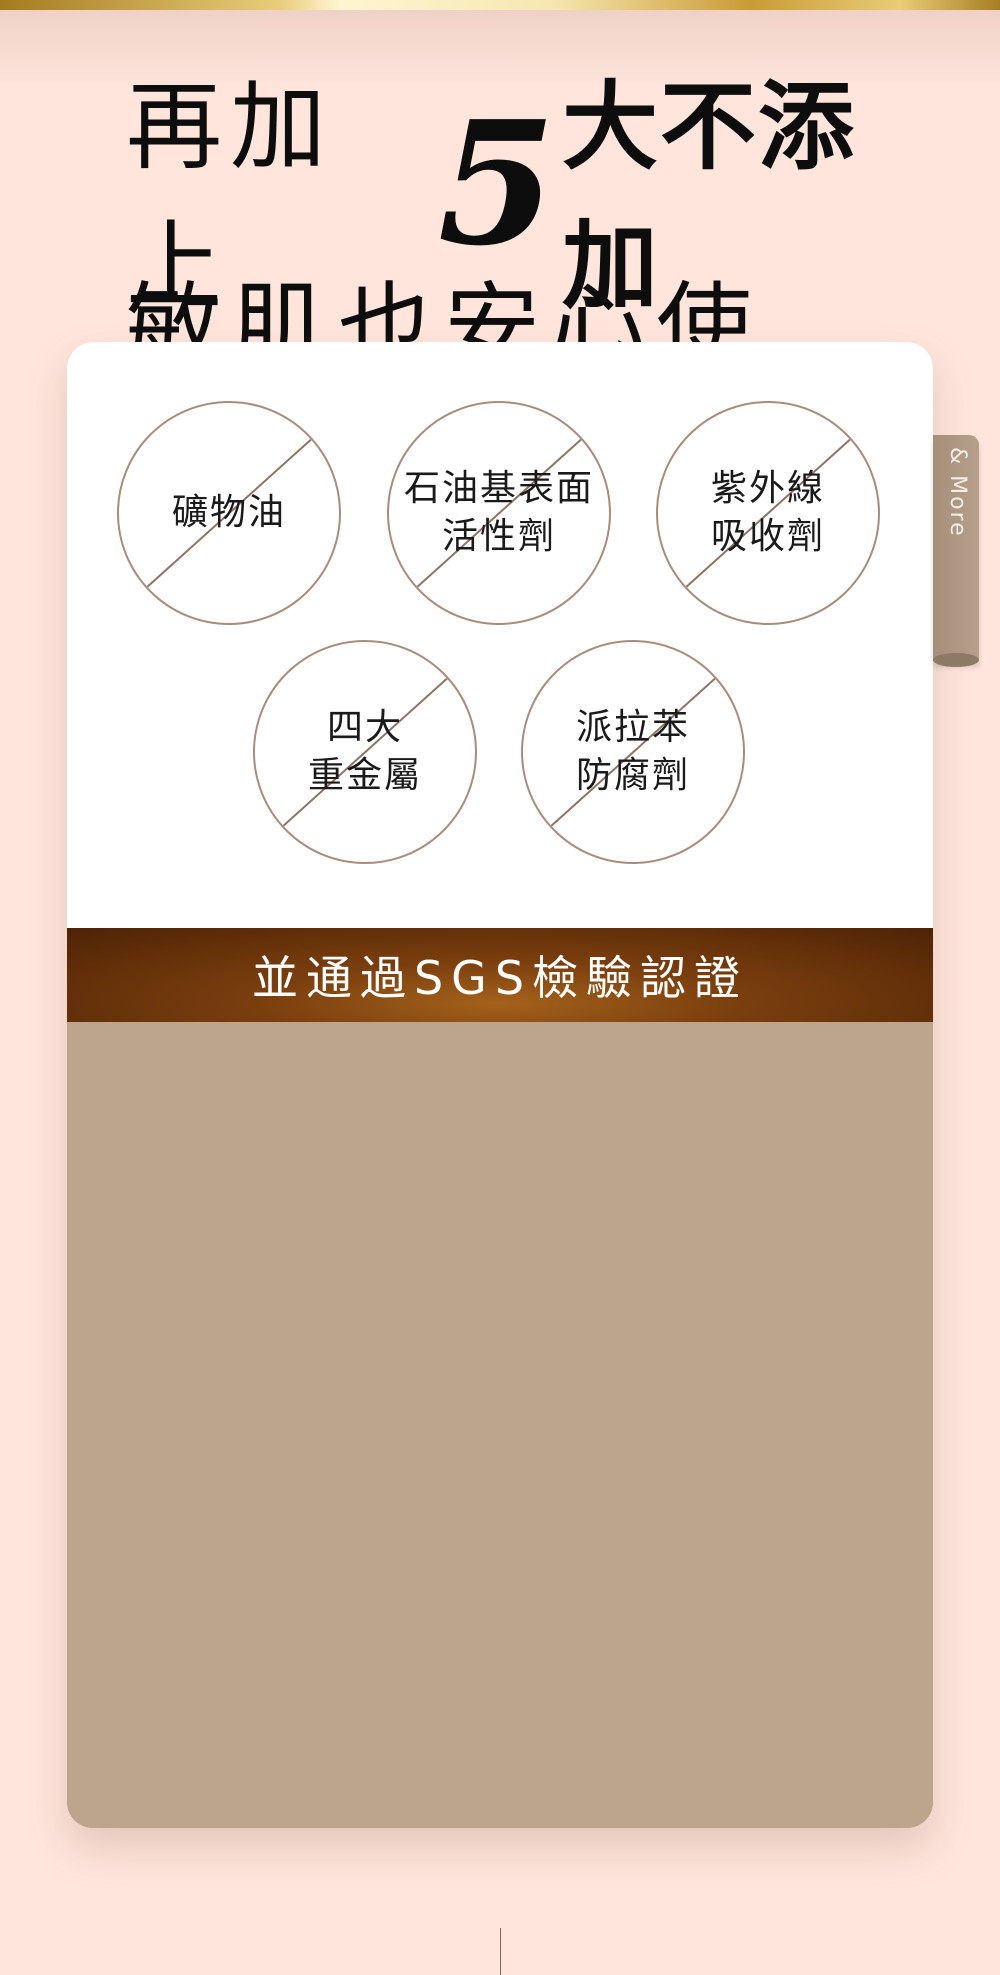 The image size is (1000, 1975). I want to click on free-from-item-mineral-oil: 礦物油, so click(229, 513).